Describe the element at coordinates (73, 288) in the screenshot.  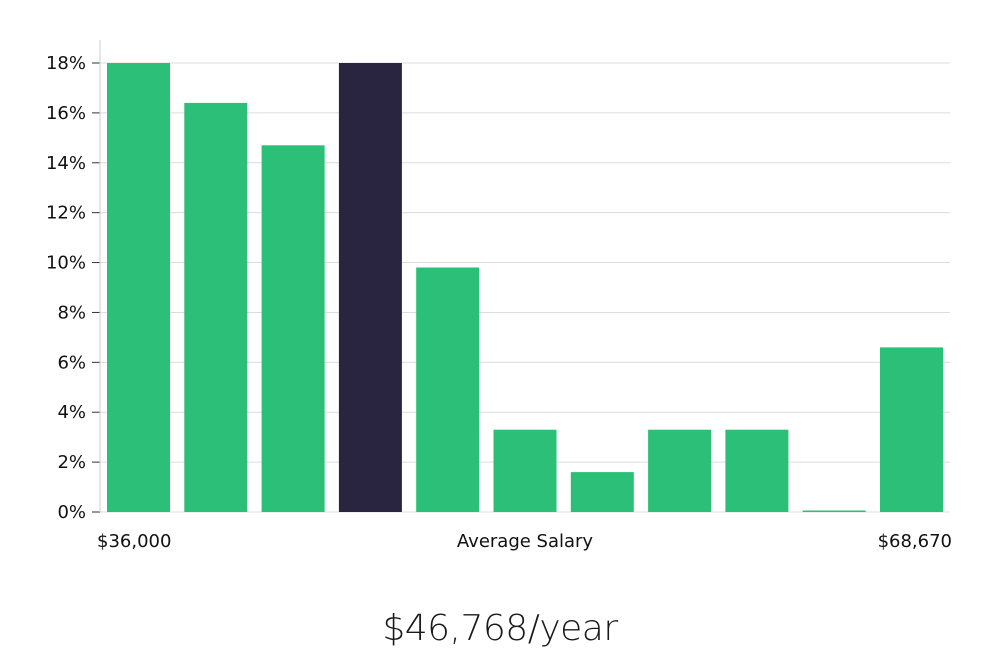
I see `y-axis-ticks: 0% 2% 4% 6% 8% 10% 12% 14% 16% 18%` at that location.